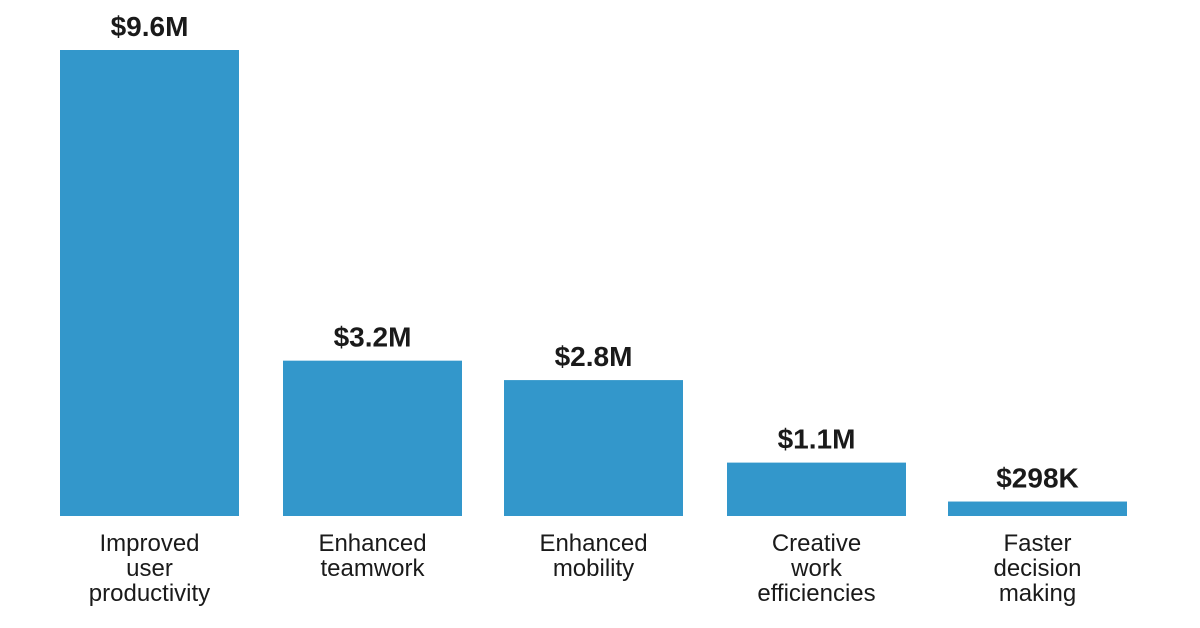  Describe the element at coordinates (593, 568) in the screenshot. I see `category-label-line: mobility` at that location.